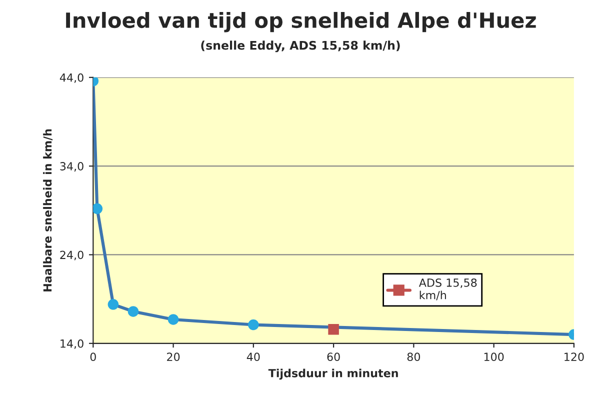  Describe the element at coordinates (333, 357) in the screenshot. I see `x-tick-label: 60` at that location.